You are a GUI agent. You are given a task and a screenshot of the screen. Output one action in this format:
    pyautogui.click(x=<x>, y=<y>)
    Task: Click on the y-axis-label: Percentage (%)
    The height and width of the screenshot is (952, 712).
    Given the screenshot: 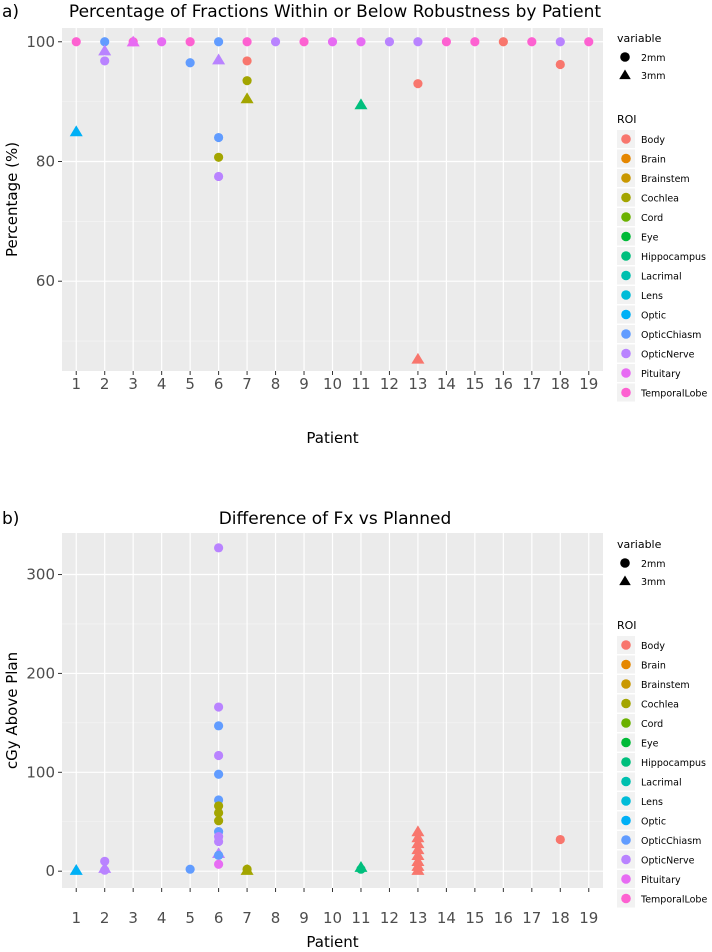 What is the action you would take?
    pyautogui.click(x=12, y=199)
    